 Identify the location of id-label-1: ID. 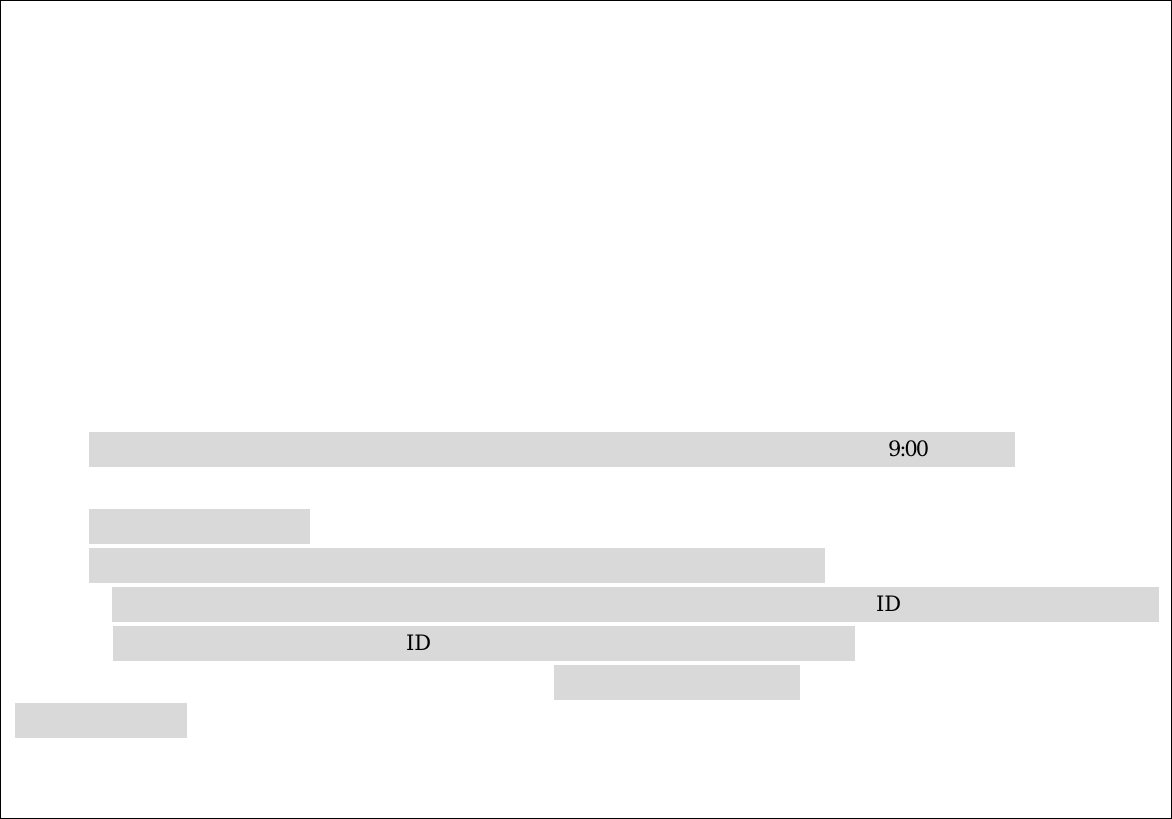
(889, 604).